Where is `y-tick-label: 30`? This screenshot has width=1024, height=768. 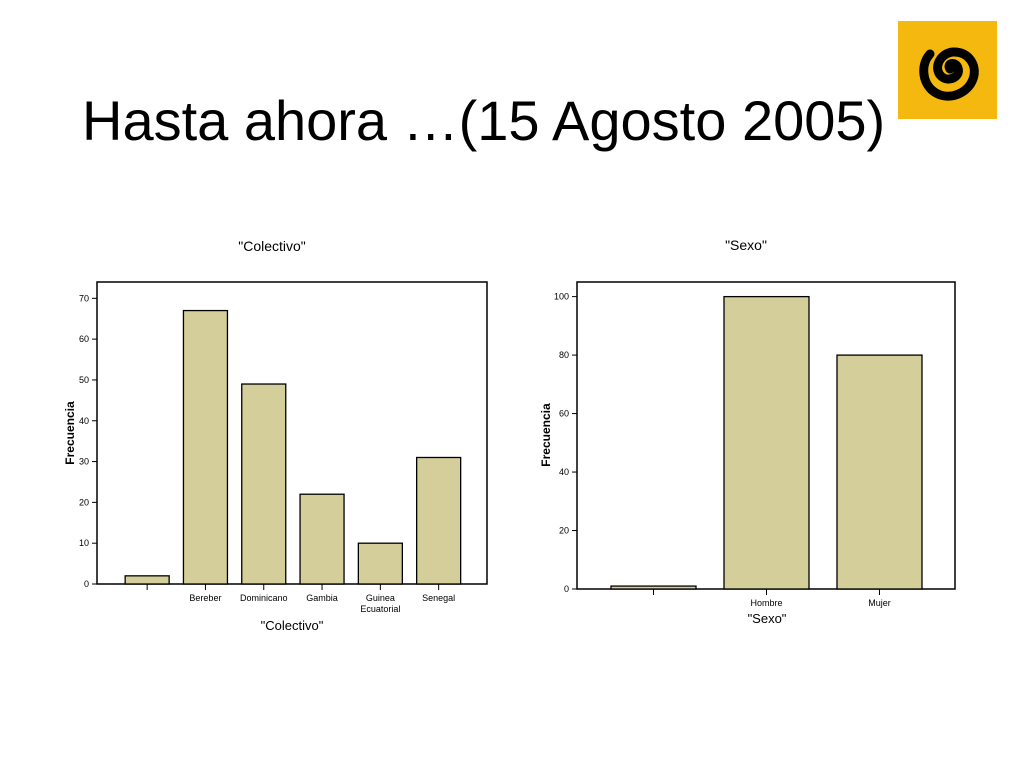 y-tick-label: 30 is located at coordinates (84, 462).